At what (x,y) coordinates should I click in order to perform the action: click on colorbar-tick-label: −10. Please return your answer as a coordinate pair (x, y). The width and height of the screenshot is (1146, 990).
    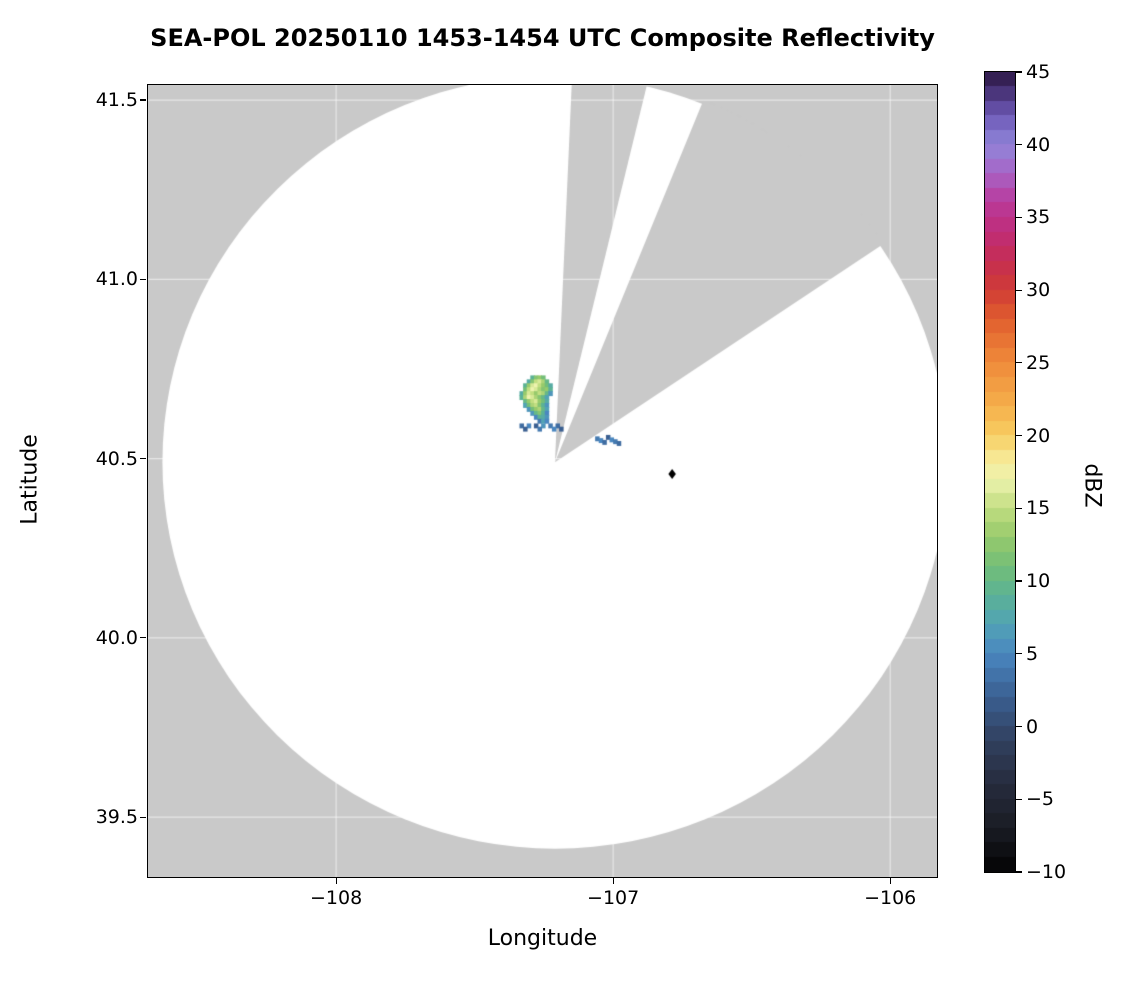
    Looking at the image, I should click on (1046, 872).